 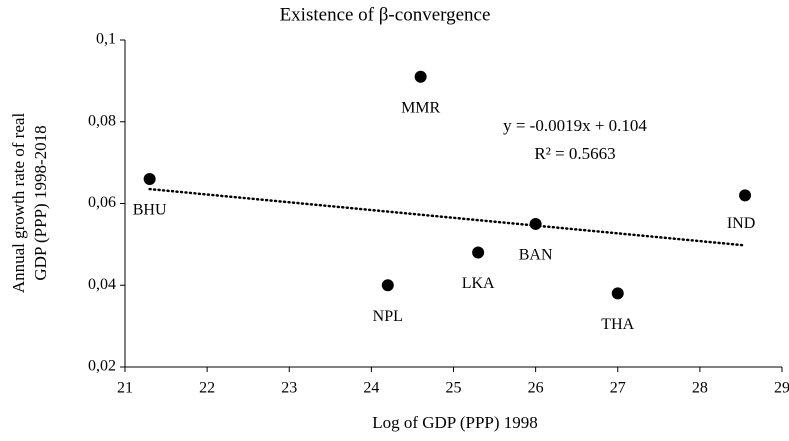 What do you see at coordinates (18, 203) in the screenshot?
I see `y-axis-label: Annual growth rate of real` at bounding box center [18, 203].